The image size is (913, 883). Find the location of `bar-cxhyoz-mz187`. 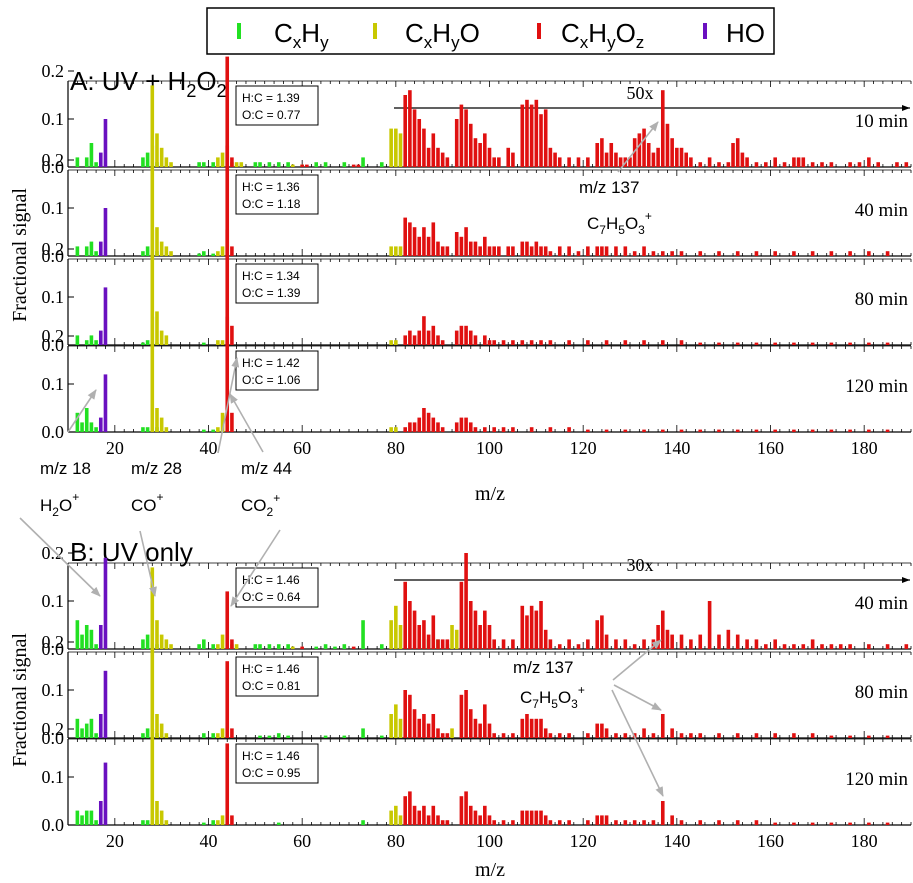

bar-cxhyoz-mz187 is located at coordinates (897, 164).